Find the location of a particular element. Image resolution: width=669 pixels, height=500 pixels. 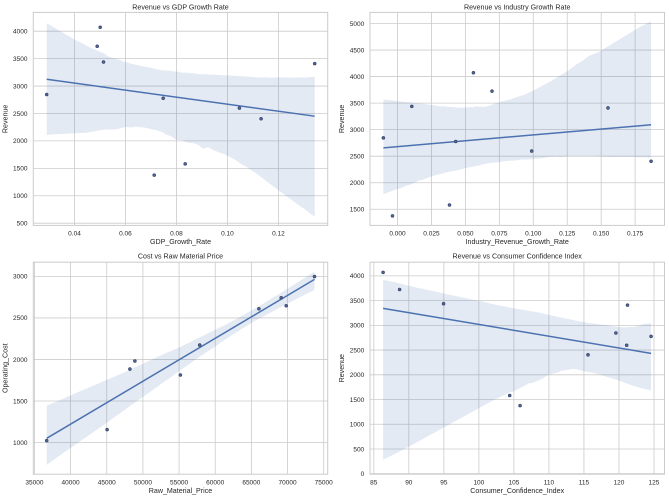

svg-text: 100 is located at coordinates (478, 483).